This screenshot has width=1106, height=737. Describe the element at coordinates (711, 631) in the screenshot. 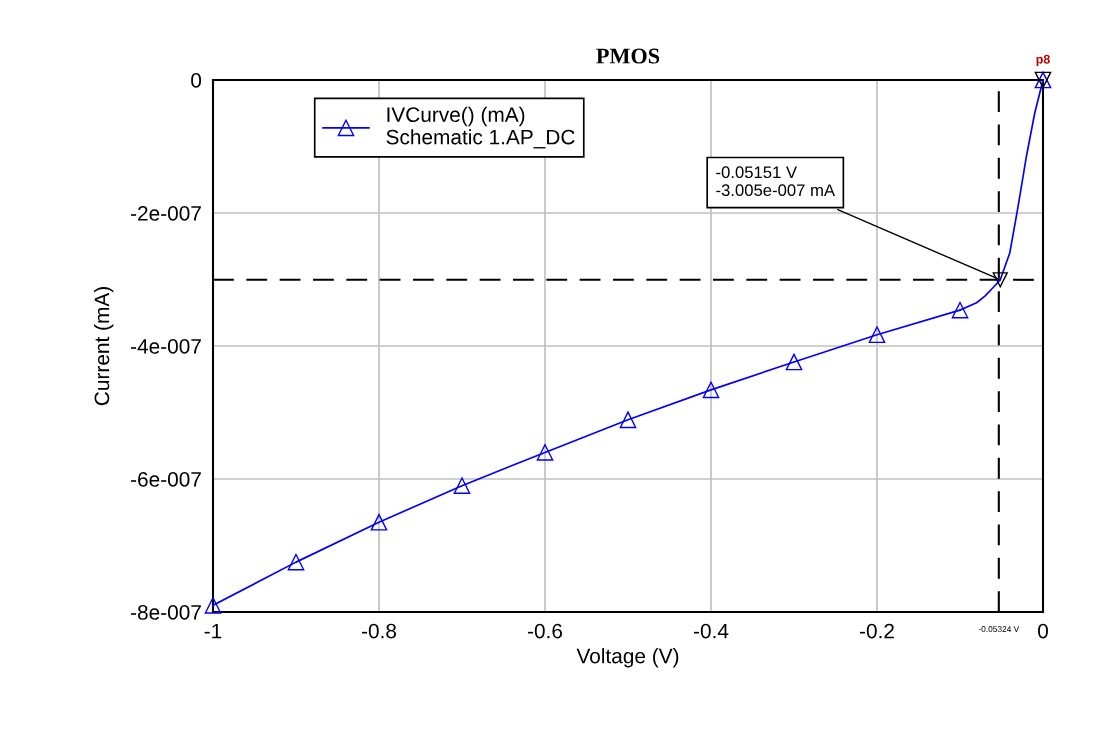

I see `x-tick-label: -0.4` at that location.